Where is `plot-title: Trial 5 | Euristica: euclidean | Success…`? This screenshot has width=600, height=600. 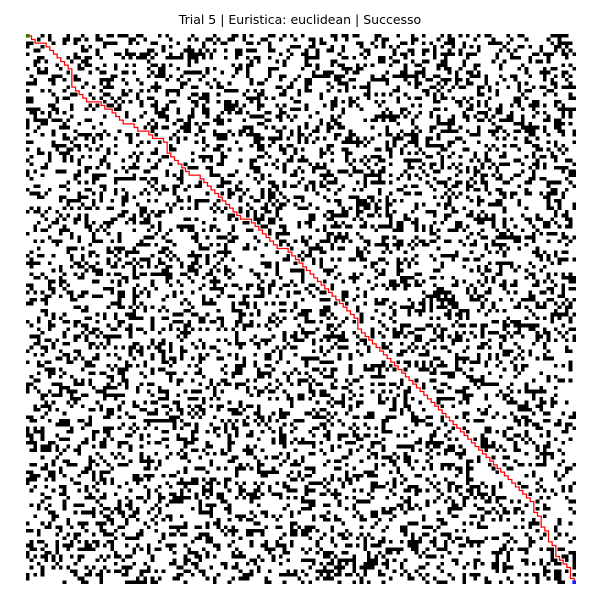
plot-title: Trial 5 | Euristica: euclidean | Success… is located at coordinates (300, 19).